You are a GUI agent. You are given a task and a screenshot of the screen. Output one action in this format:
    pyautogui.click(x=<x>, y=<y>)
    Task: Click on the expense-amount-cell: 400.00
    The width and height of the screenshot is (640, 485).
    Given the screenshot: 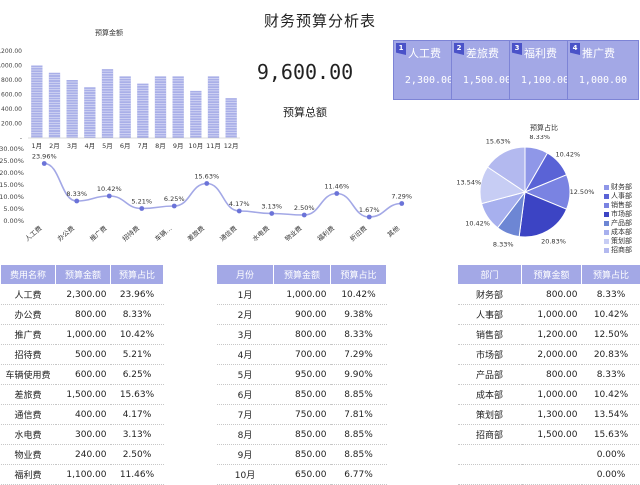 What is the action you would take?
    pyautogui.click(x=83, y=415)
    